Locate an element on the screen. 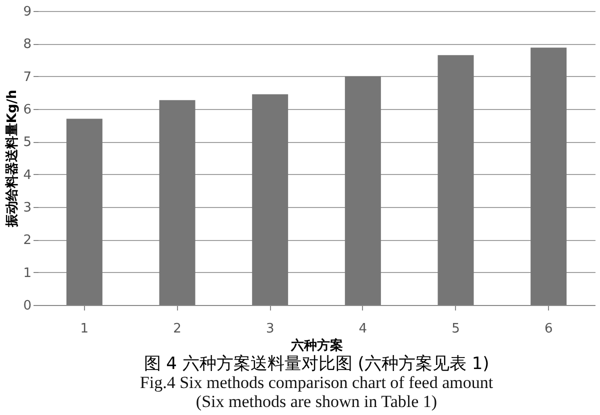 The height and width of the screenshot is (415, 600). x-tick-label: 6 is located at coordinates (548, 329).